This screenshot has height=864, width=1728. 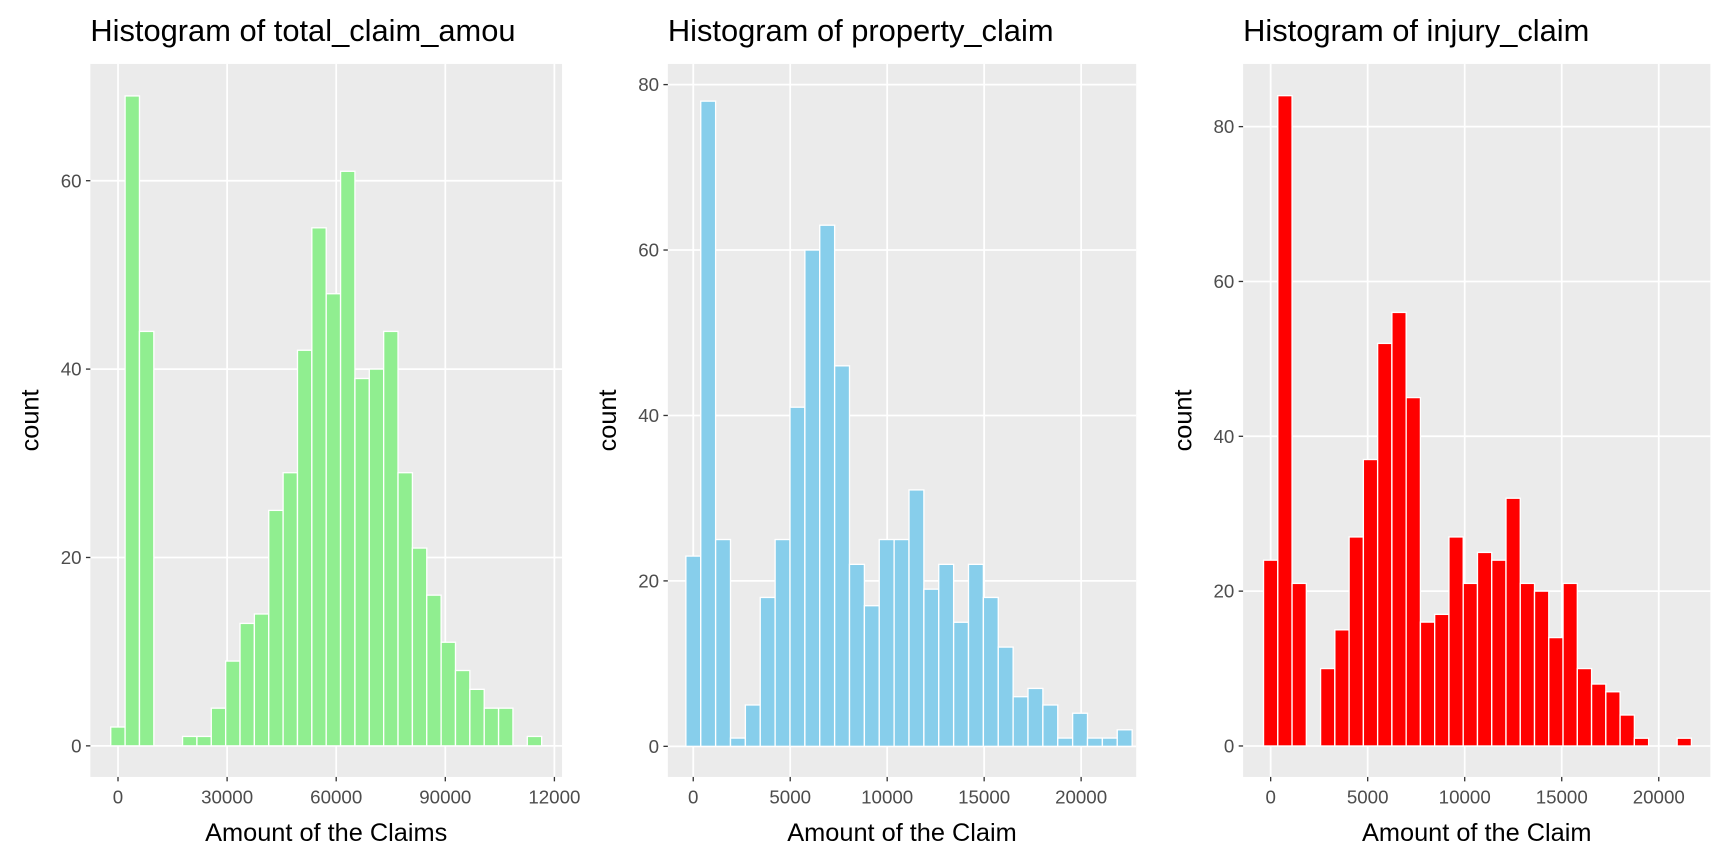 What do you see at coordinates (76, 745) in the screenshot?
I see `y-tick-label: 0` at bounding box center [76, 745].